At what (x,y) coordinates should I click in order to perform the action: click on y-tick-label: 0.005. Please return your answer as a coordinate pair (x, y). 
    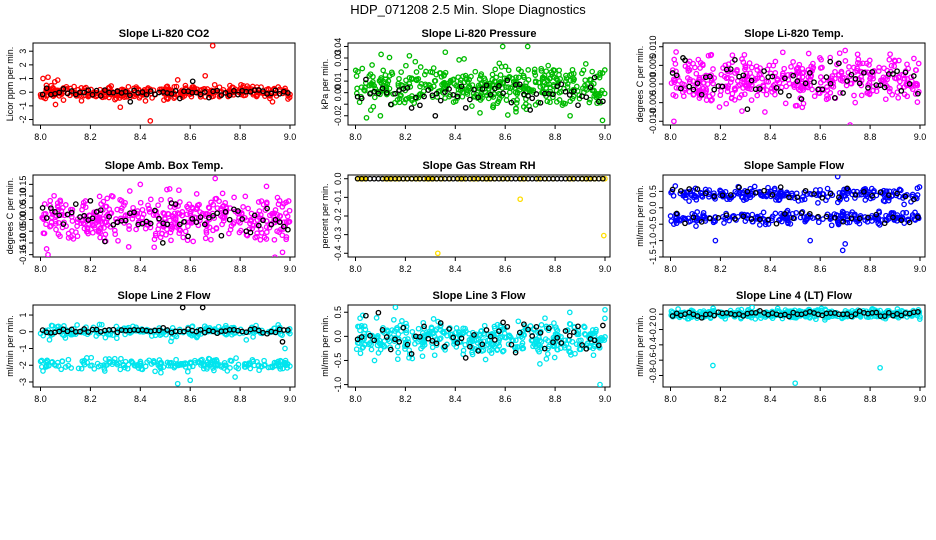
    Looking at the image, I should click on (653, 65).